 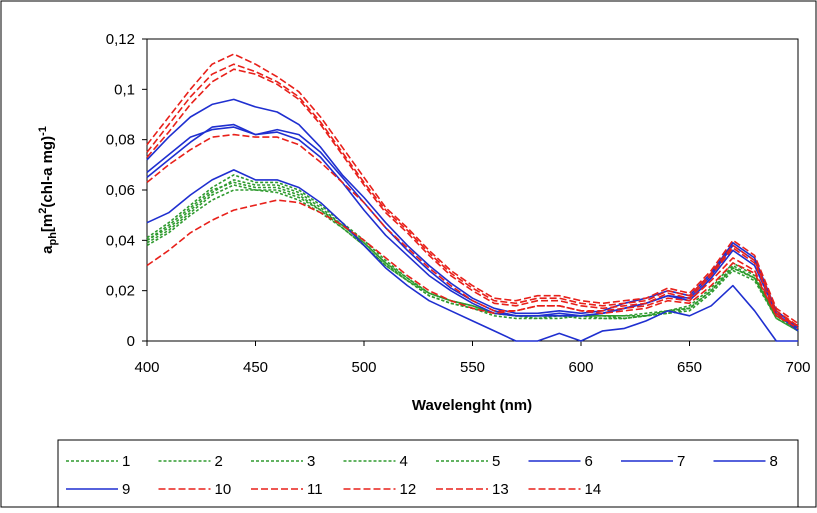 I want to click on legend-label-4: 4, so click(x=404, y=461).